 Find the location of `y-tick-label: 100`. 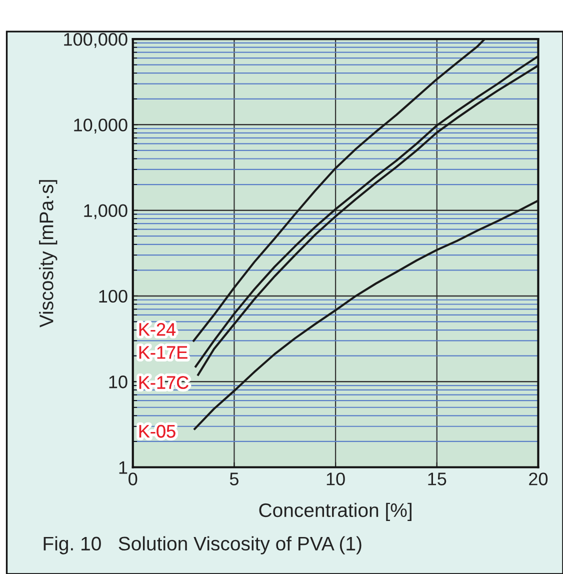

y-tick-label: 100 is located at coordinates (113, 296).